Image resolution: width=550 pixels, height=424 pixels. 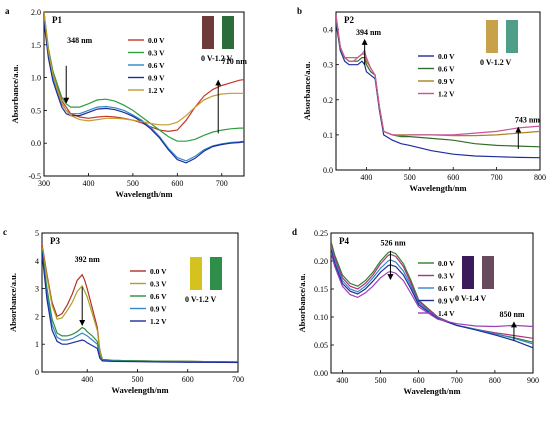 I want to click on y-tick-label: 0, so click(x=37, y=372).